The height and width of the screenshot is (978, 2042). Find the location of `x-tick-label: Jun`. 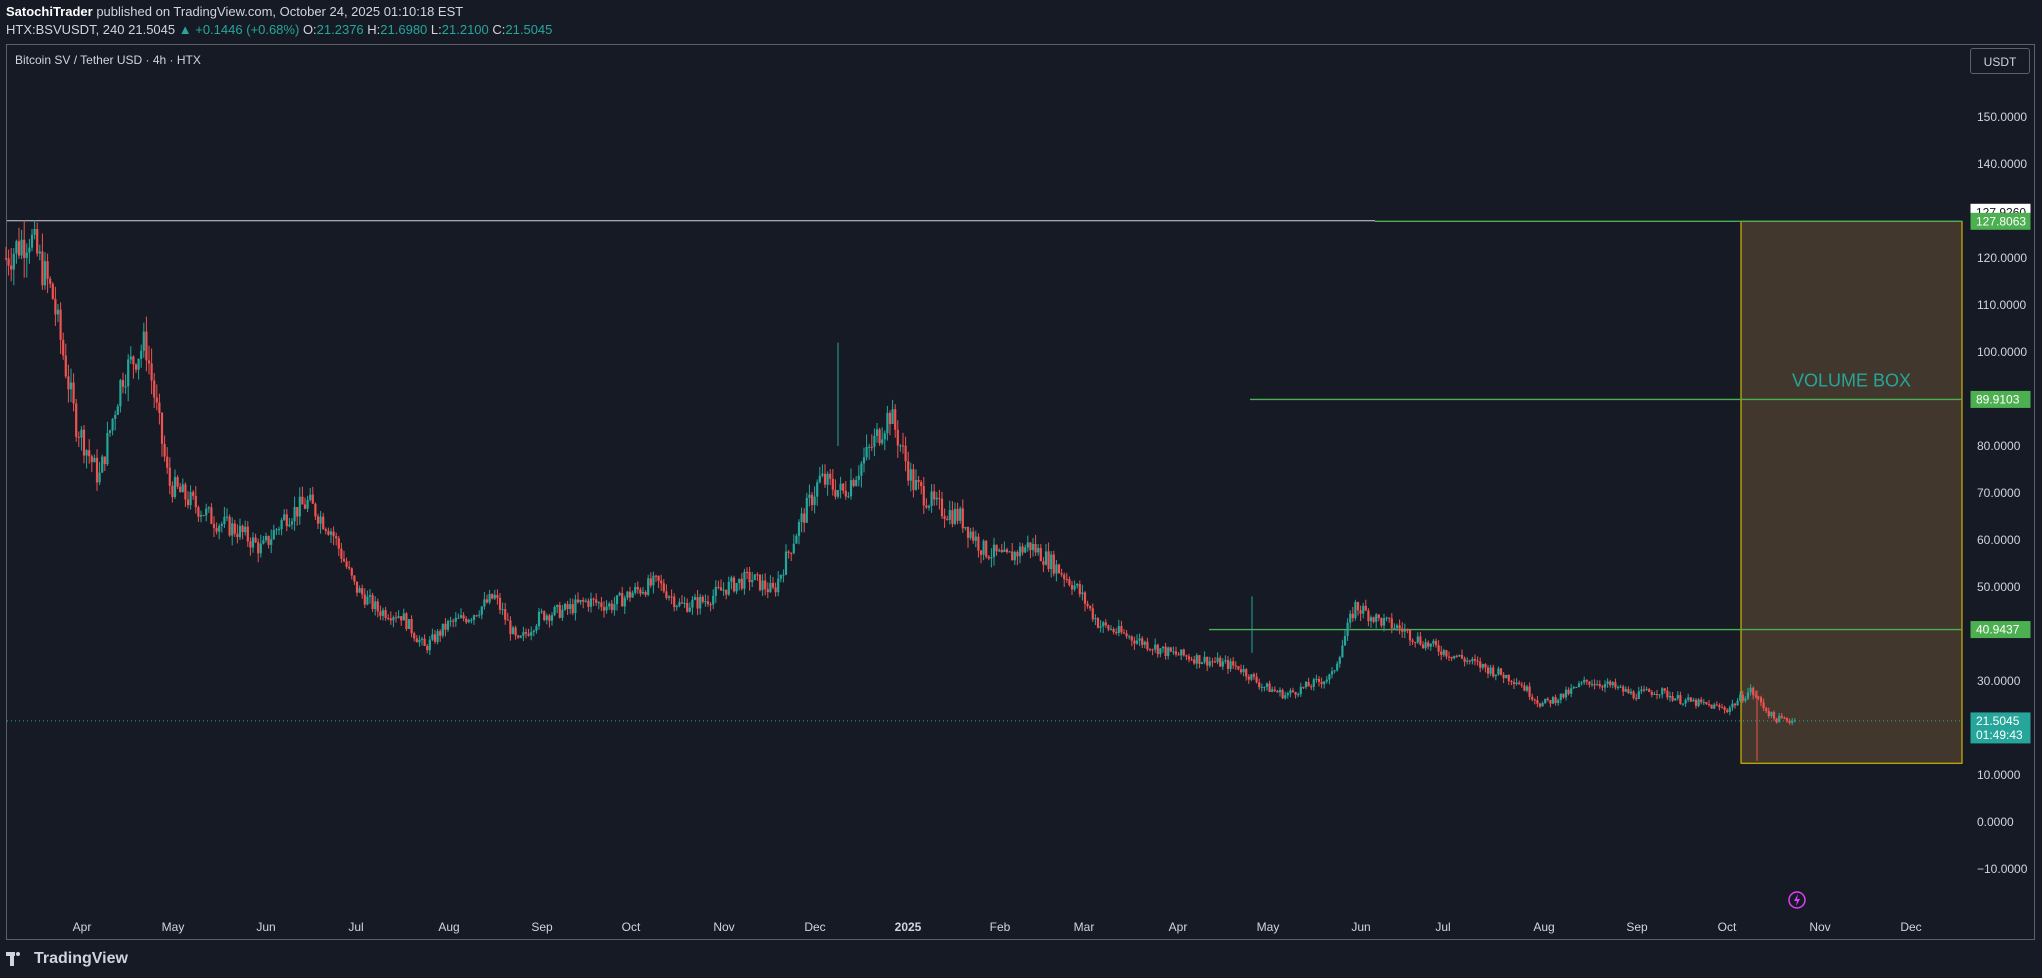

x-tick-label: Jun is located at coordinates (1360, 927).